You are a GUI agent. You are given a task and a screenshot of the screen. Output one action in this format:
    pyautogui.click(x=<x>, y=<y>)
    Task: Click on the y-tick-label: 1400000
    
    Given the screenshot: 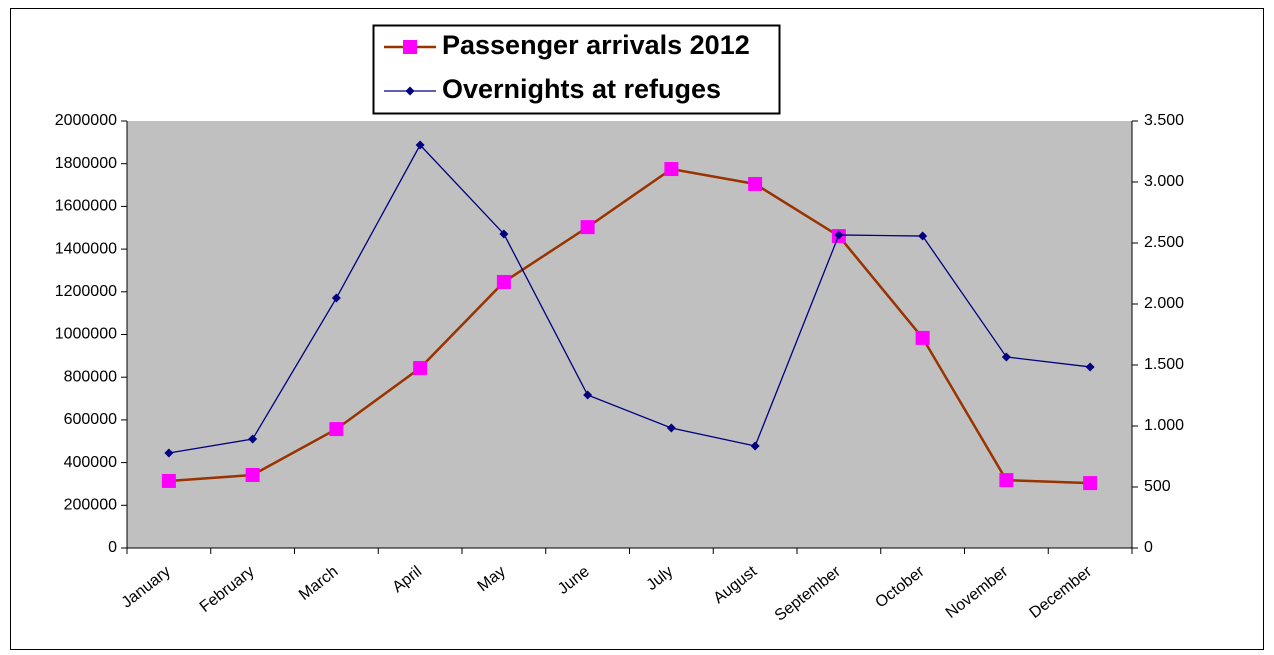 What is the action you would take?
    pyautogui.click(x=86, y=248)
    